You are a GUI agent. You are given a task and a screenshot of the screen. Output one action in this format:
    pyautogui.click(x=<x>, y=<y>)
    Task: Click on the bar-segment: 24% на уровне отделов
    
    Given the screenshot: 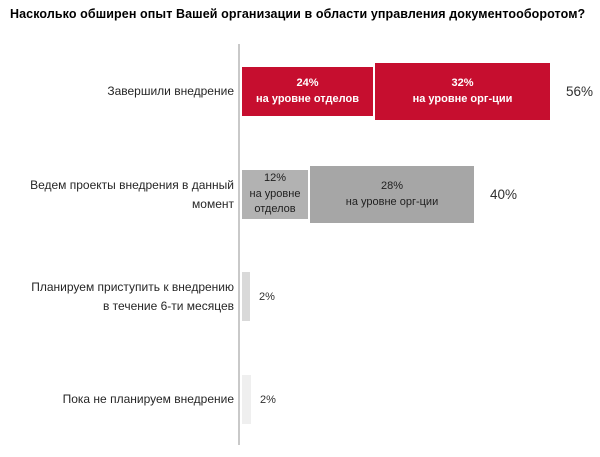 What is the action you would take?
    pyautogui.click(x=307, y=91)
    